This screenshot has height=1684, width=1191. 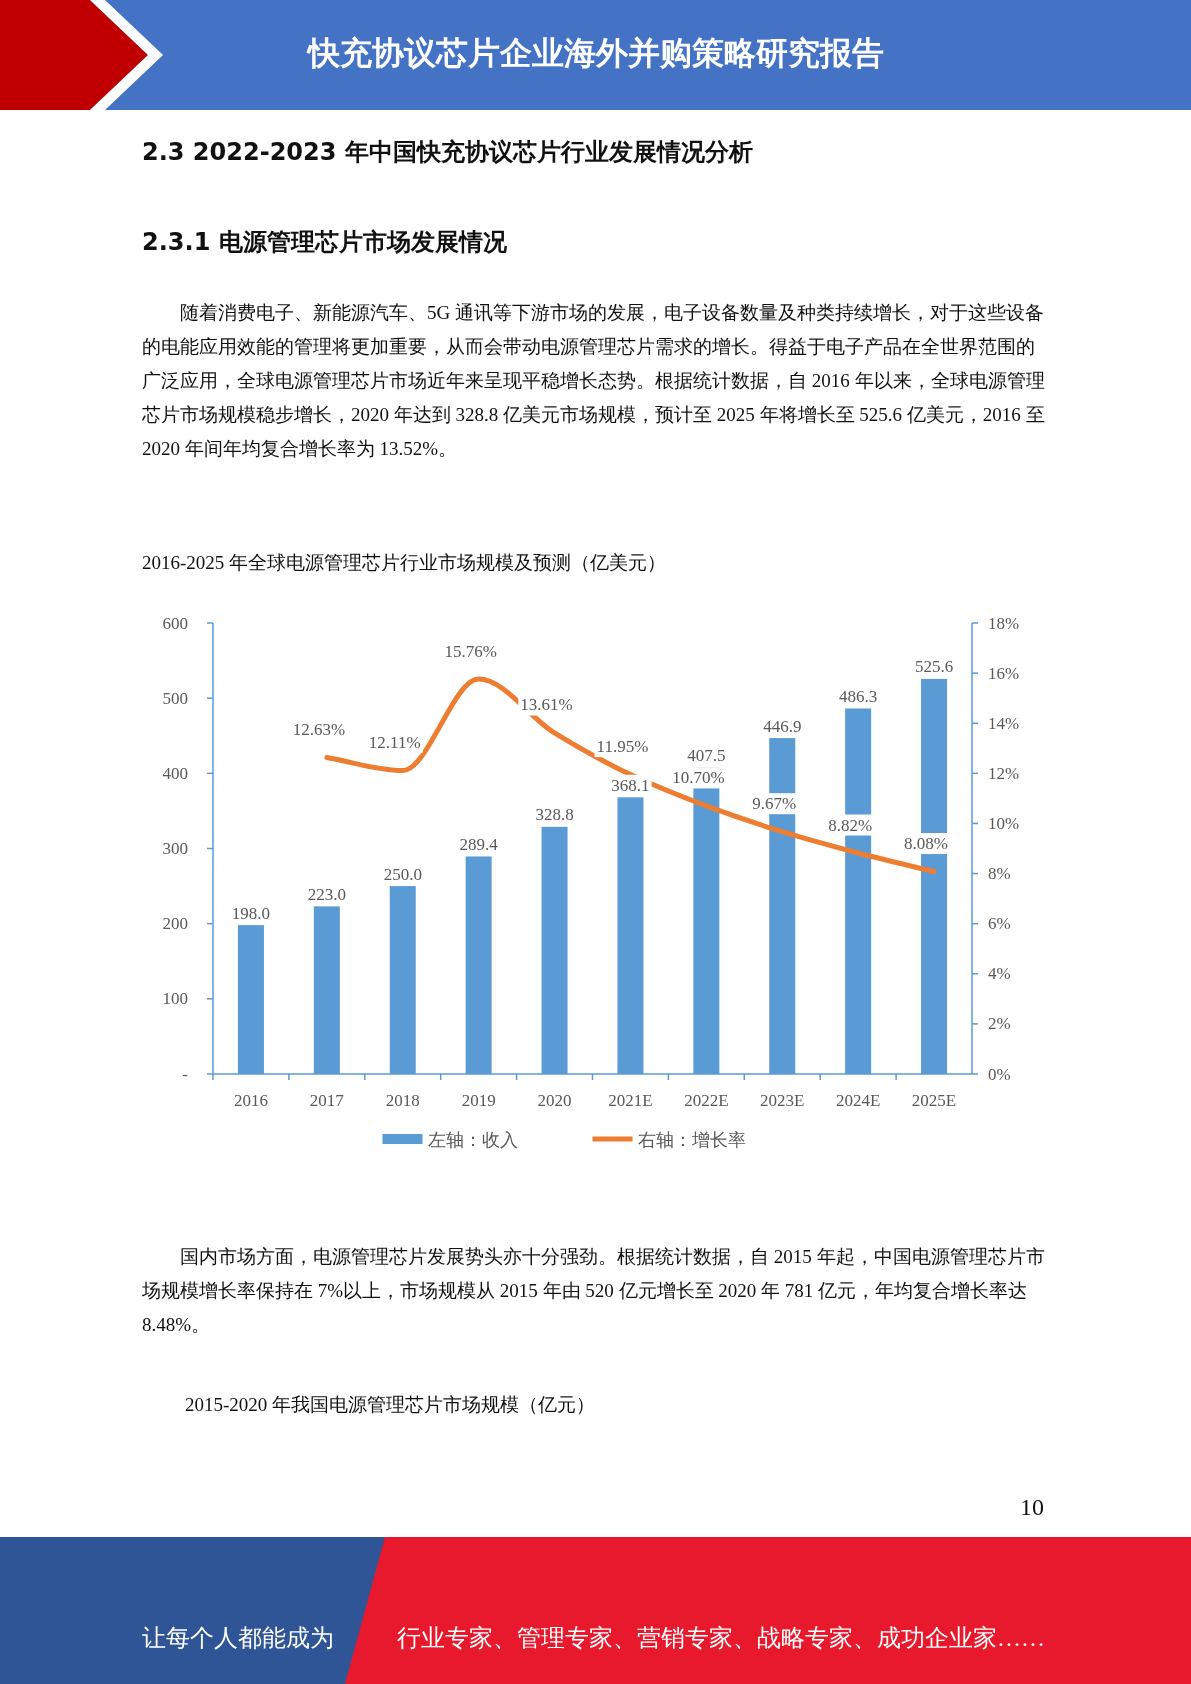 What do you see at coordinates (691, 1139) in the screenshot?
I see `legend-label: 右轴：增长率` at bounding box center [691, 1139].